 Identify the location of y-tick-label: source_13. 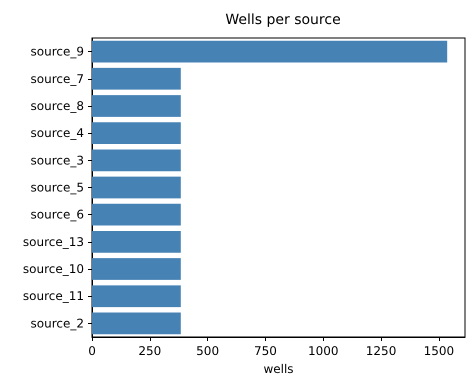
(53, 241).